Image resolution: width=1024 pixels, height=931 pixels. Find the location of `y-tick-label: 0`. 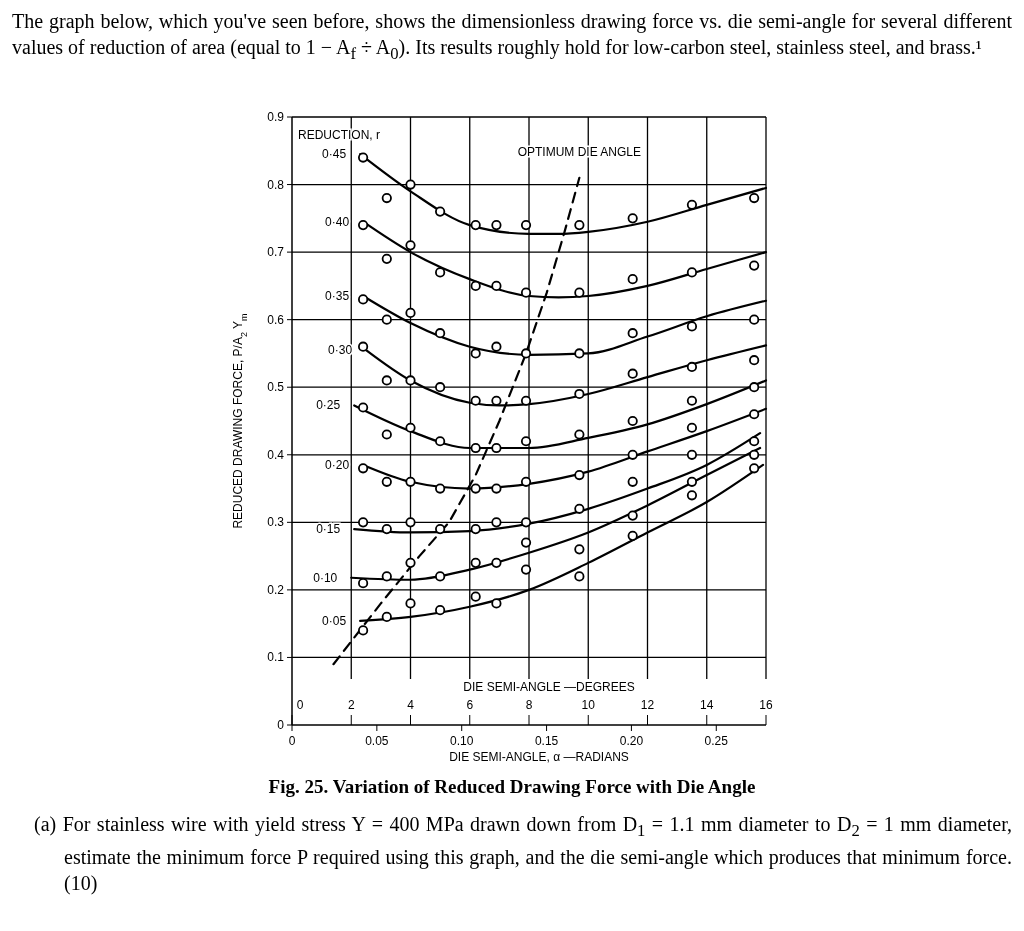

y-tick-label: 0 is located at coordinates (281, 725).